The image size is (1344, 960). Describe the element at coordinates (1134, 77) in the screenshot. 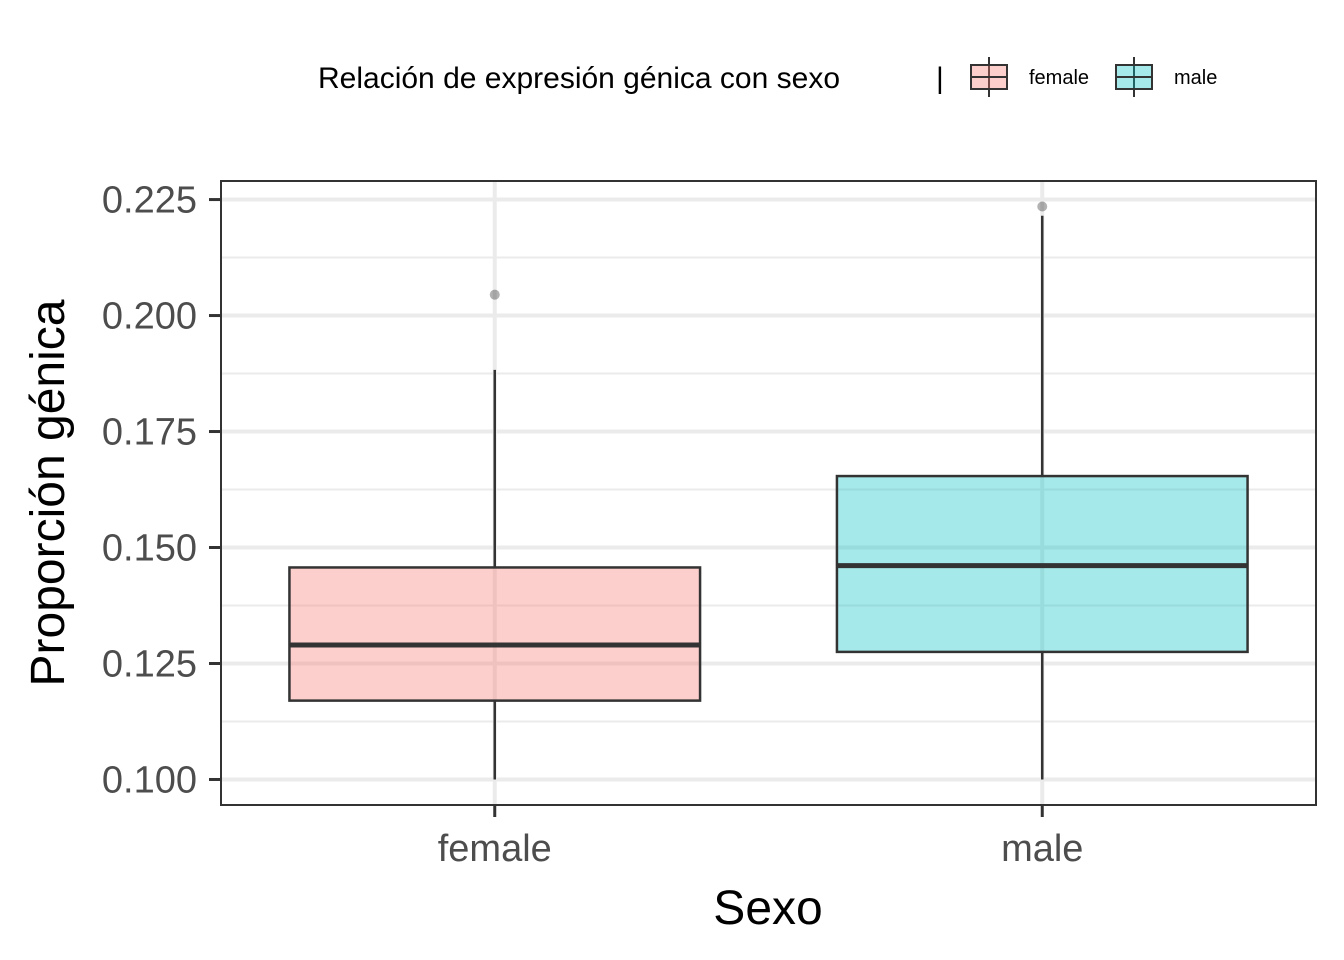

I see `legend-key-male` at that location.